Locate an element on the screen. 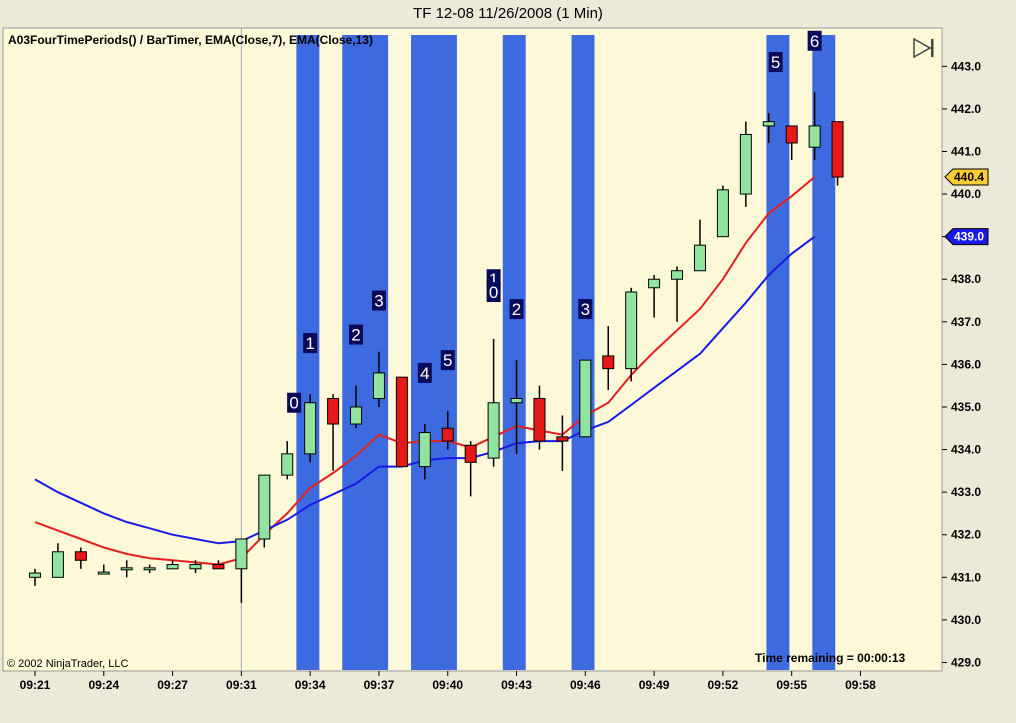 The width and height of the screenshot is (1016, 723). y-tick-label: 443.0 is located at coordinates (966, 66).